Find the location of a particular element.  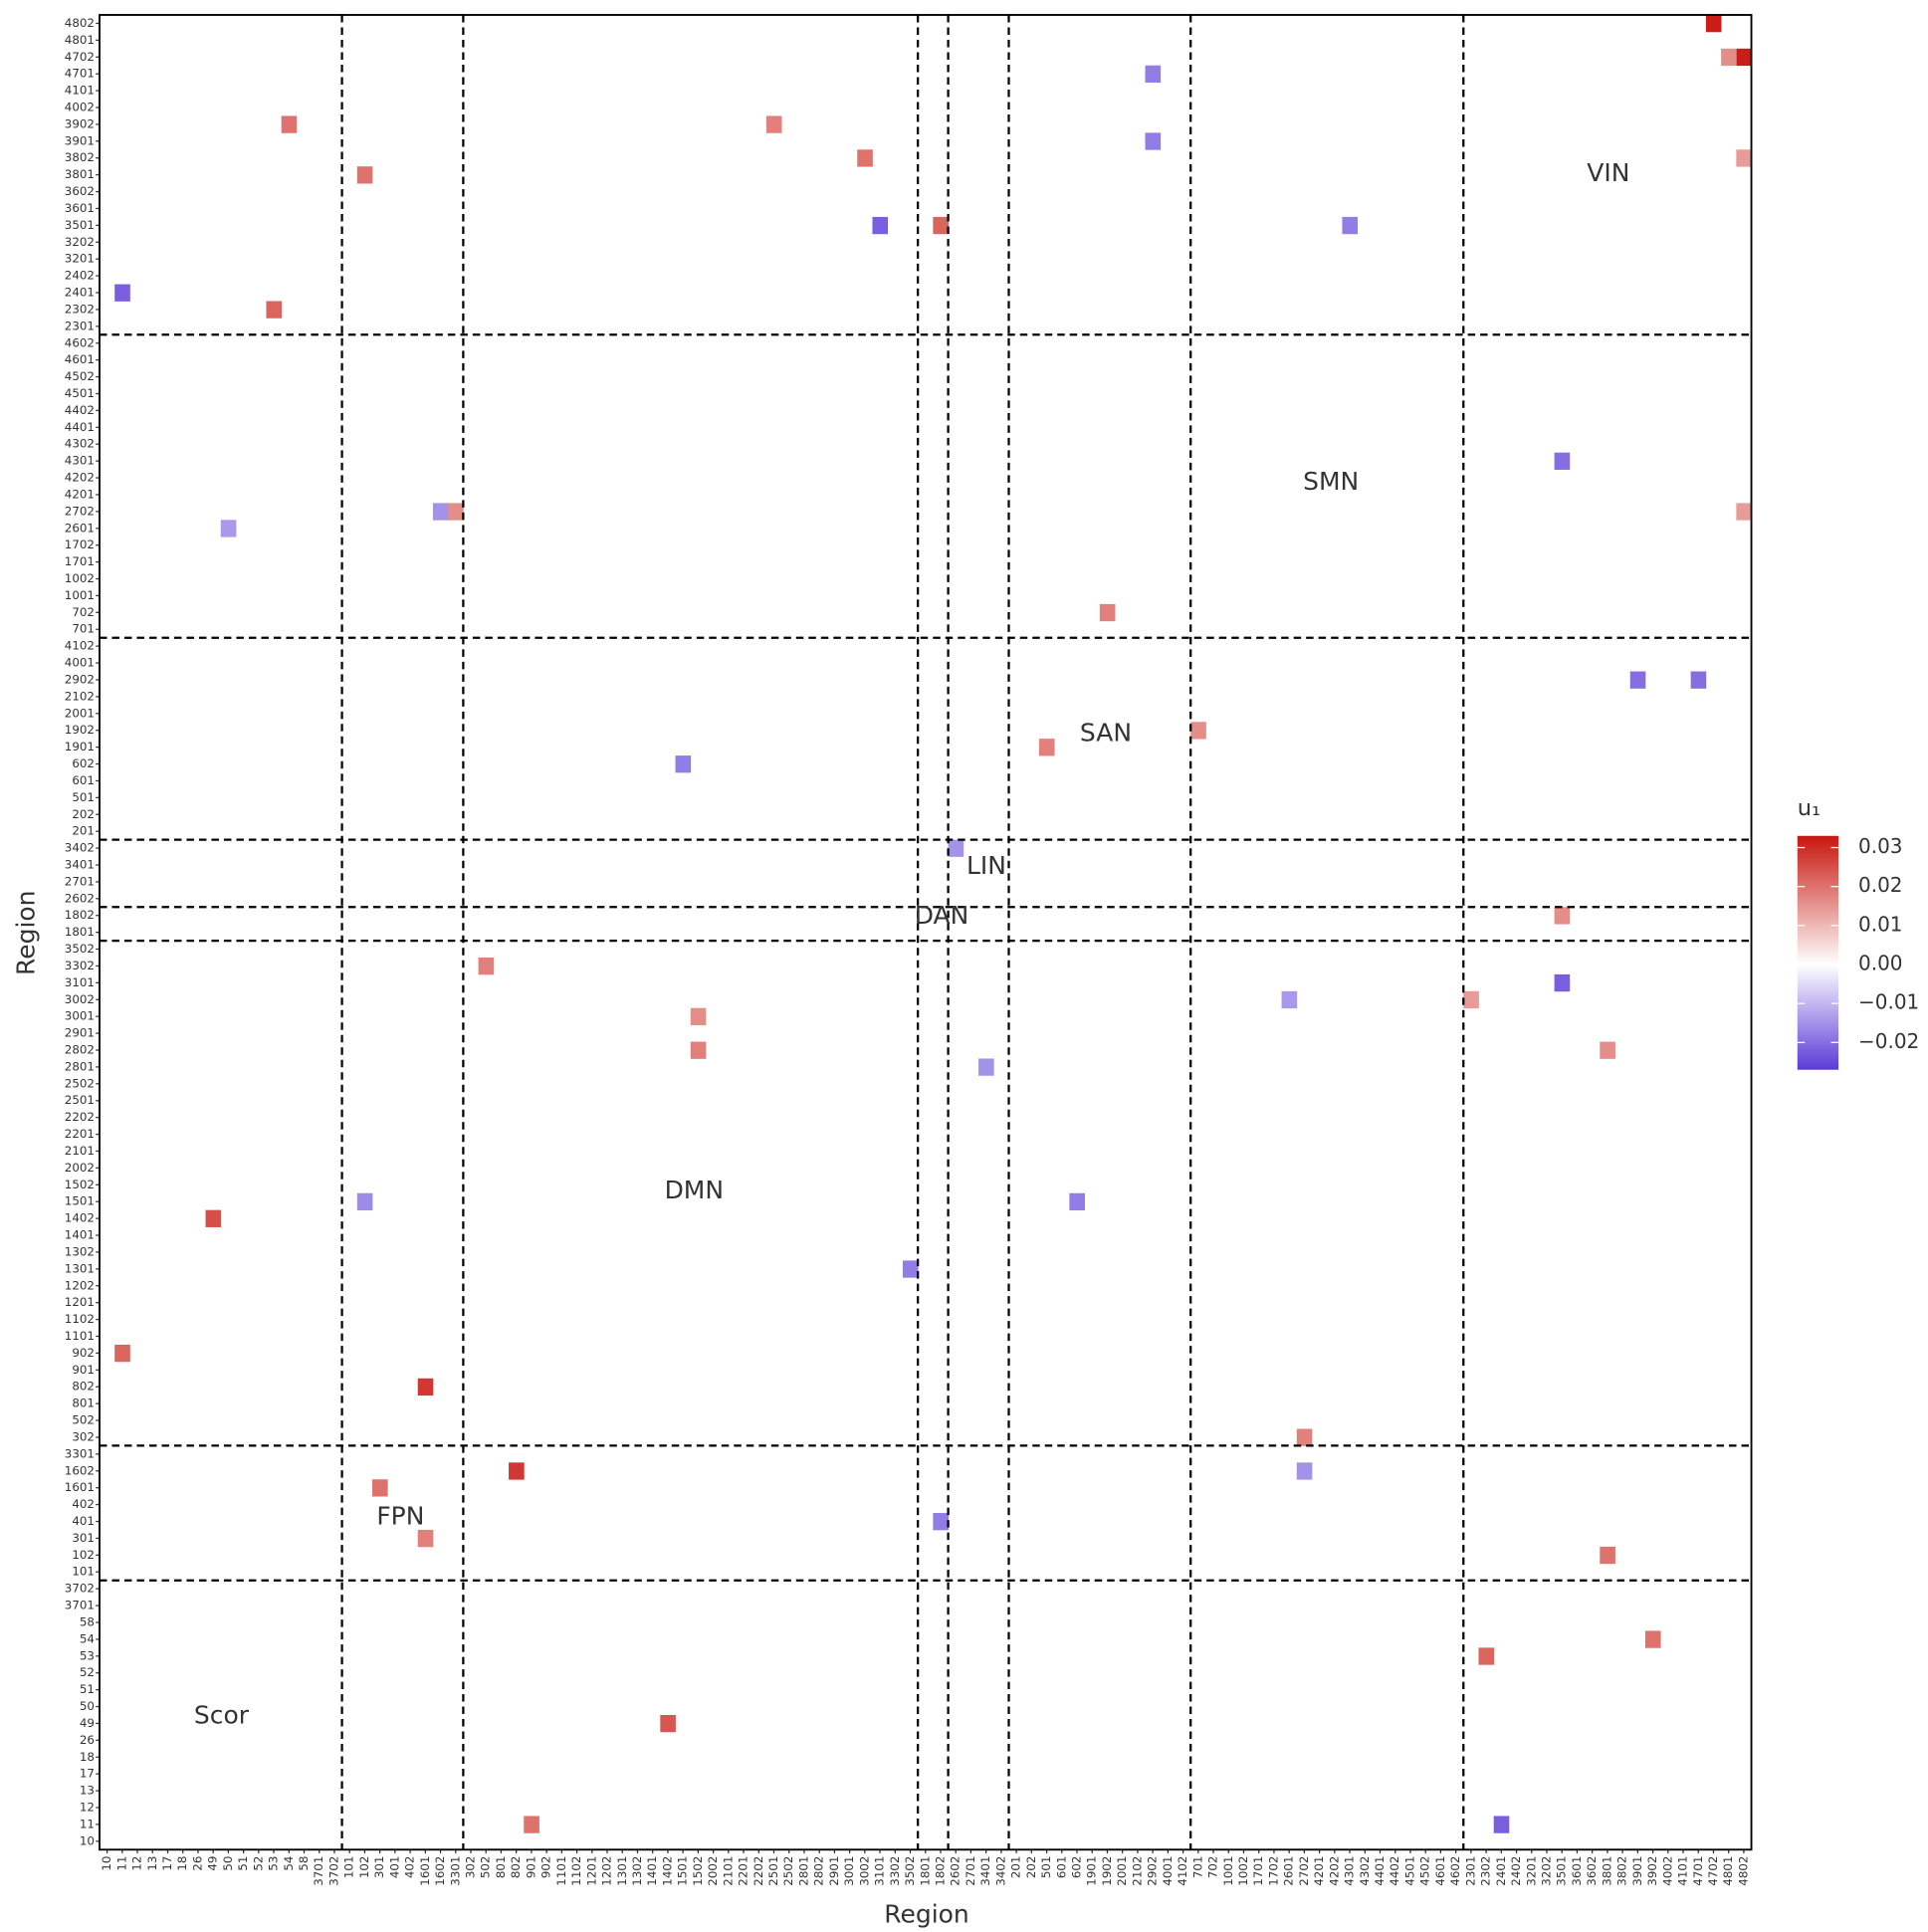

x-tick-label: 202 is located at coordinates (1031, 1867).